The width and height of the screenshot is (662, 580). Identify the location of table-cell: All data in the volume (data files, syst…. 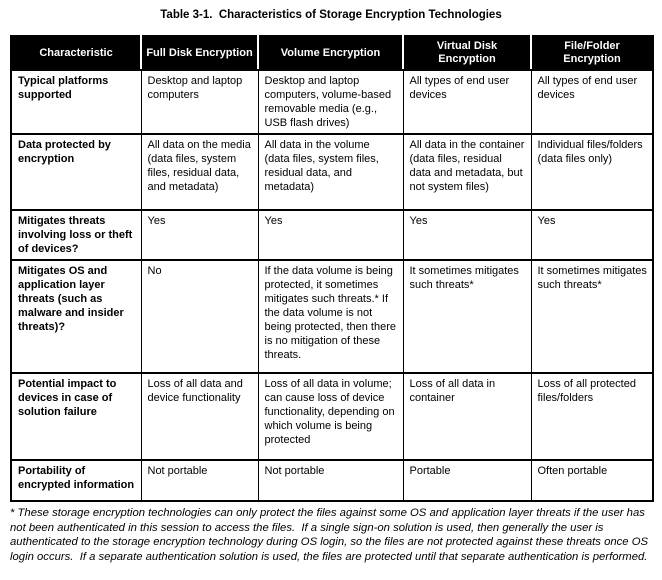
(330, 172).